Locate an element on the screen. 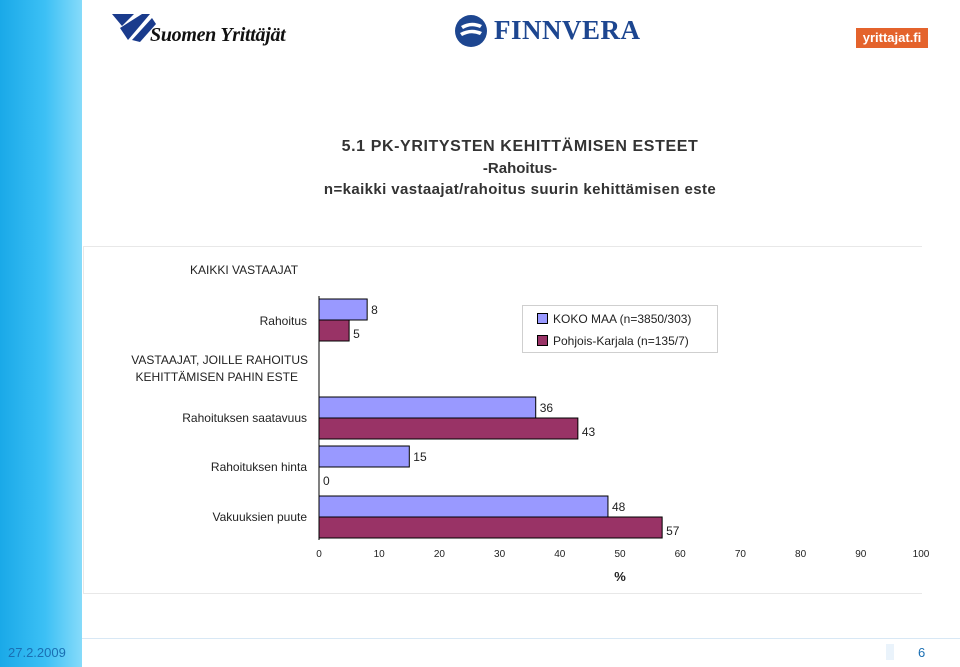  slide-title: 5.1 PK-YRITYSTEN KEHITTÄMISEN ESTEET is located at coordinates (520, 146).